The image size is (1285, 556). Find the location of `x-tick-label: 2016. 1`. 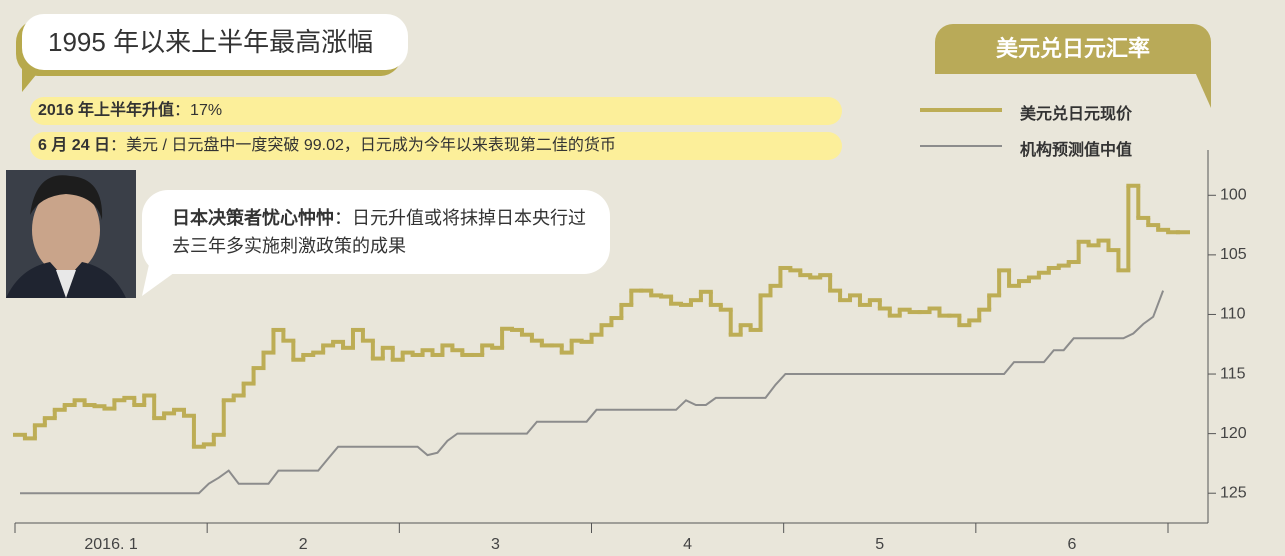

x-tick-label: 2016. 1 is located at coordinates (110, 544).